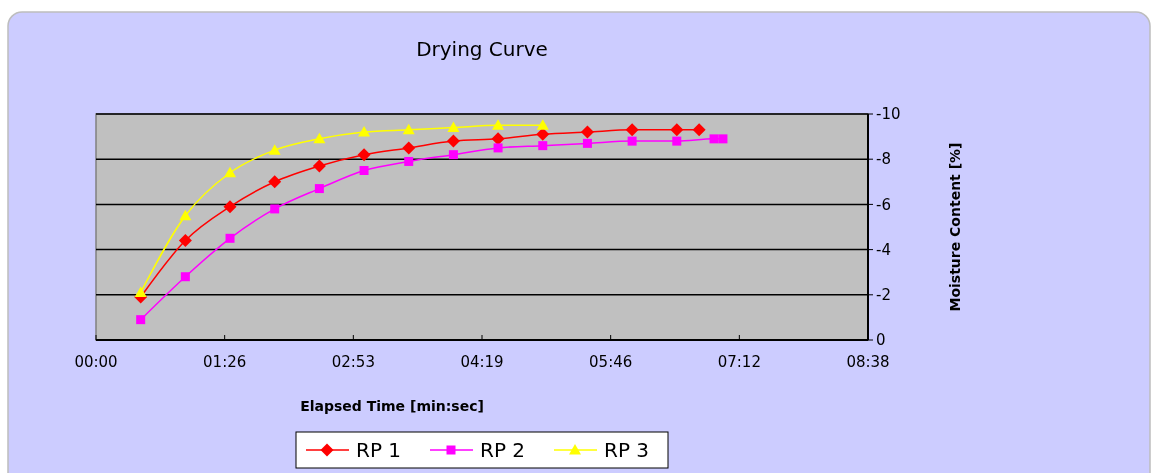 Image resolution: width=1151 pixels, height=473 pixels. What do you see at coordinates (482, 49) in the screenshot?
I see `chart-title: Drying Curve` at bounding box center [482, 49].